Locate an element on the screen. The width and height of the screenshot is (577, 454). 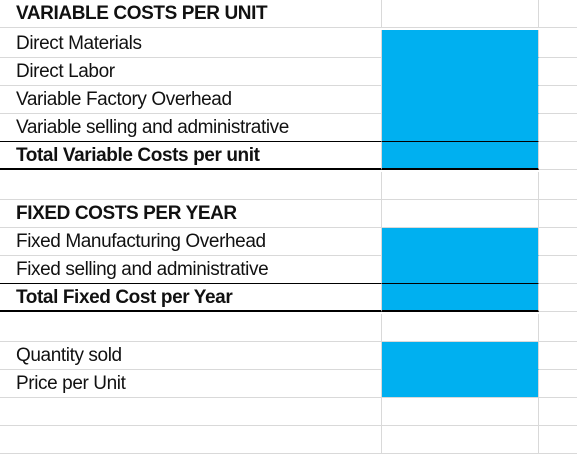
cell-a4: Variable Factory Overhead is located at coordinates (191, 100).